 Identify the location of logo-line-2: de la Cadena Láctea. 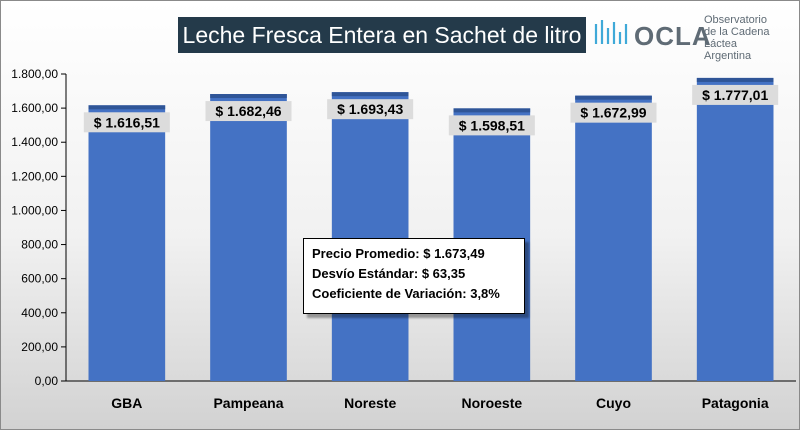
(737, 38).